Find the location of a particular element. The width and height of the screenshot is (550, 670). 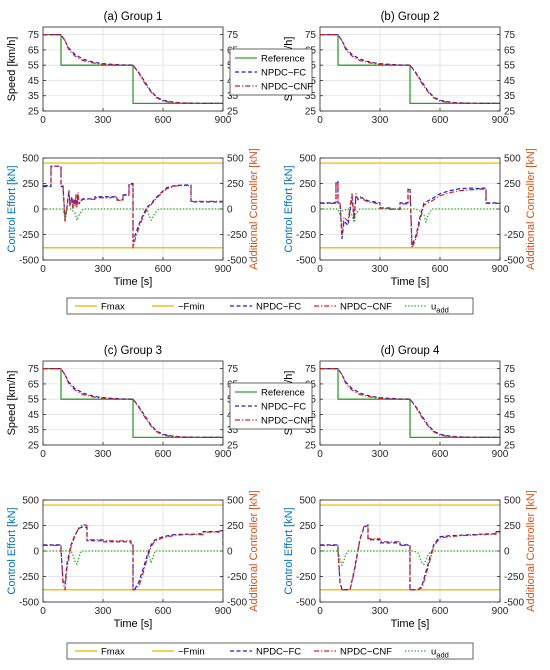

legend-label-subscript: add is located at coordinates (442, 655).